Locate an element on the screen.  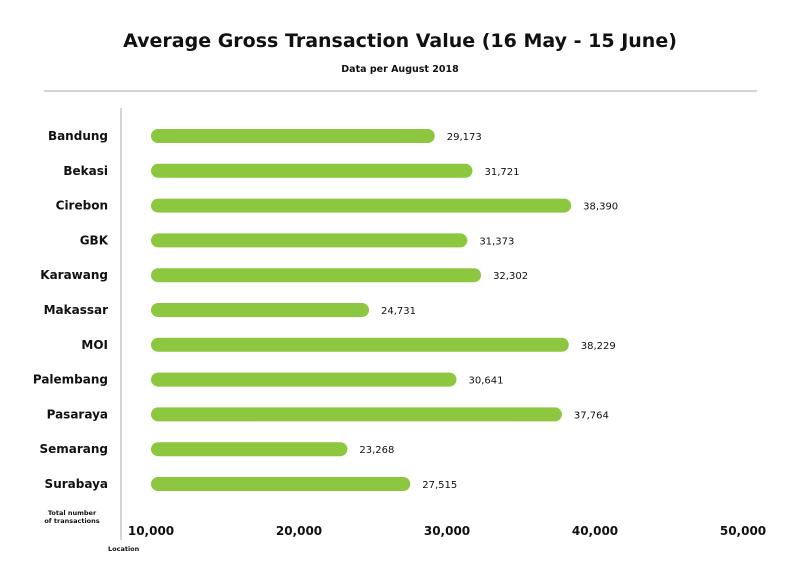
x-tick-label: 30,000 is located at coordinates (447, 531).